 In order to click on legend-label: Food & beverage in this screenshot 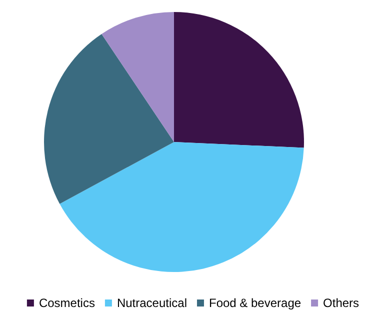, I will do `click(255, 303)`.